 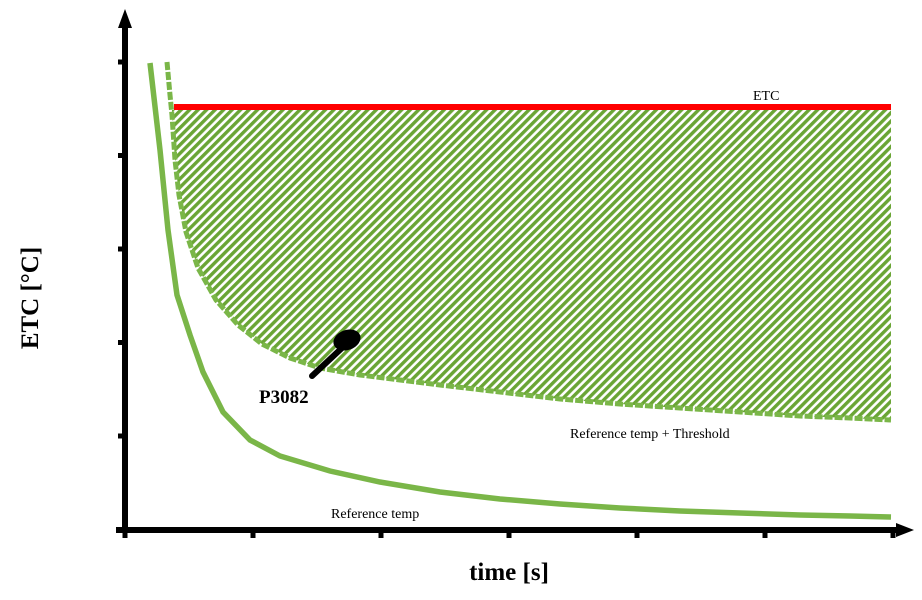 I want to click on x-axis, so click(x=515, y=530).